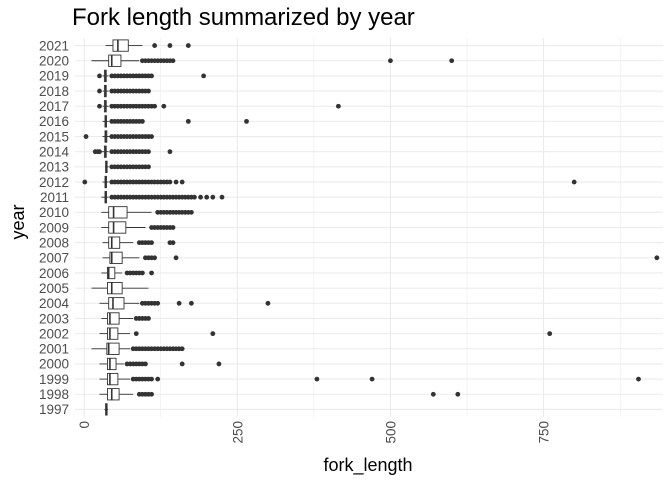 The width and height of the screenshot is (672, 480). I want to click on y-tick-label: 2007, so click(54, 258).